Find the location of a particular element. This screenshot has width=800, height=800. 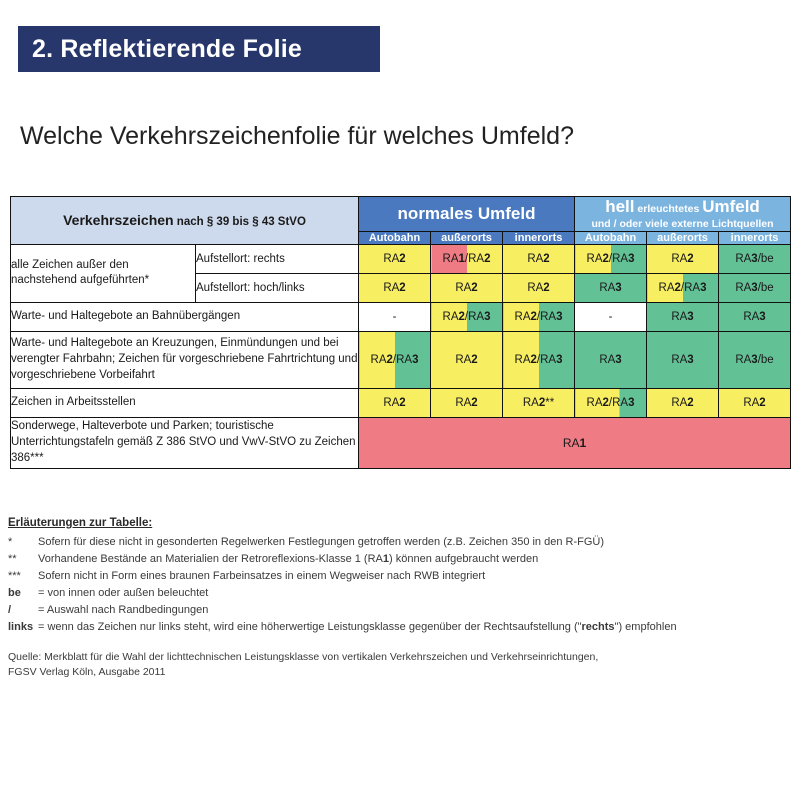

explanation-item-4: / = Auswahl nach Randbedingungen is located at coordinates (400, 609).